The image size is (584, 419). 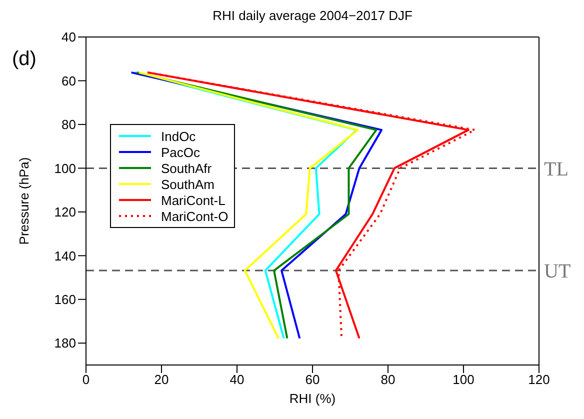 I want to click on y-tick-label: 40, so click(x=69, y=37).